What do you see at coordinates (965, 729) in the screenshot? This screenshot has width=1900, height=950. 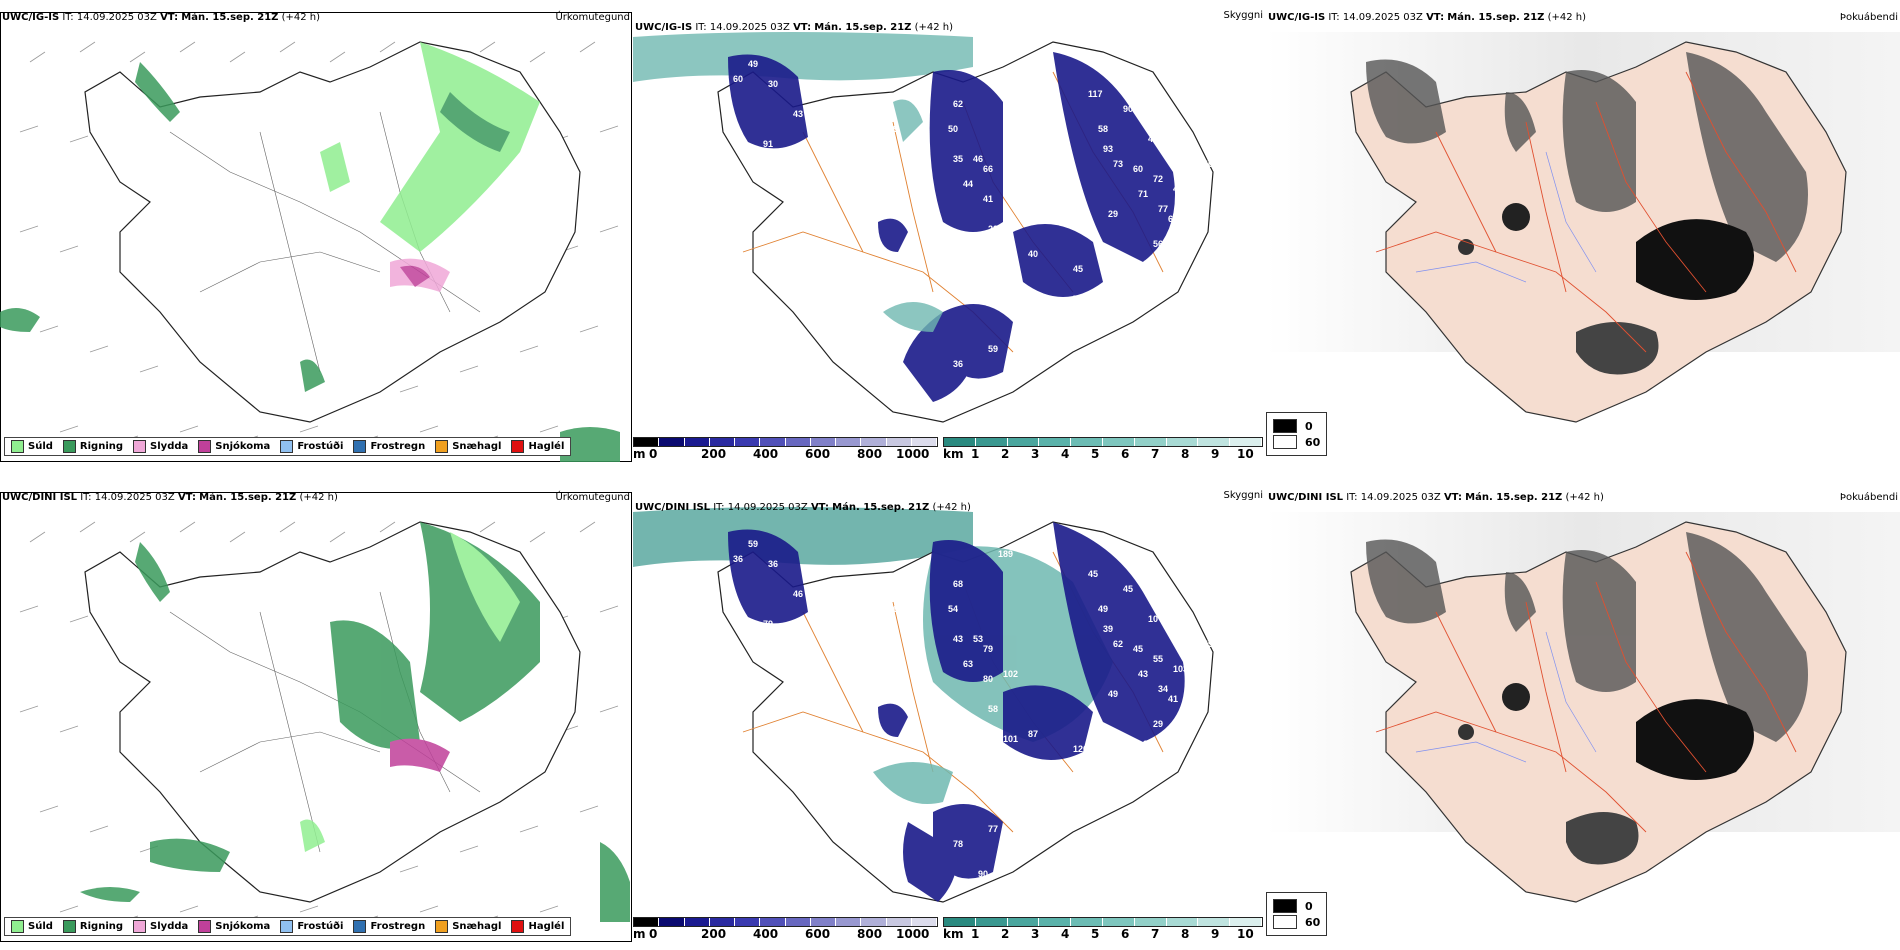 I see `visibility-value-label: 183` at bounding box center [965, 729].